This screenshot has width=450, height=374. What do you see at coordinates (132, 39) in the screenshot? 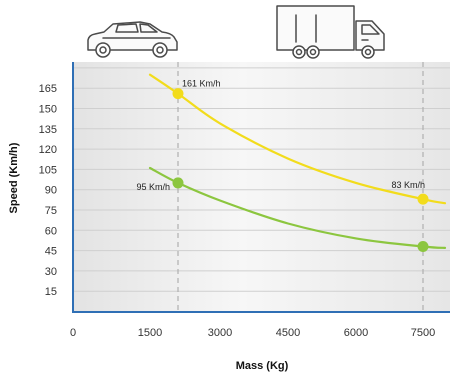
I see `car-icon` at bounding box center [132, 39].